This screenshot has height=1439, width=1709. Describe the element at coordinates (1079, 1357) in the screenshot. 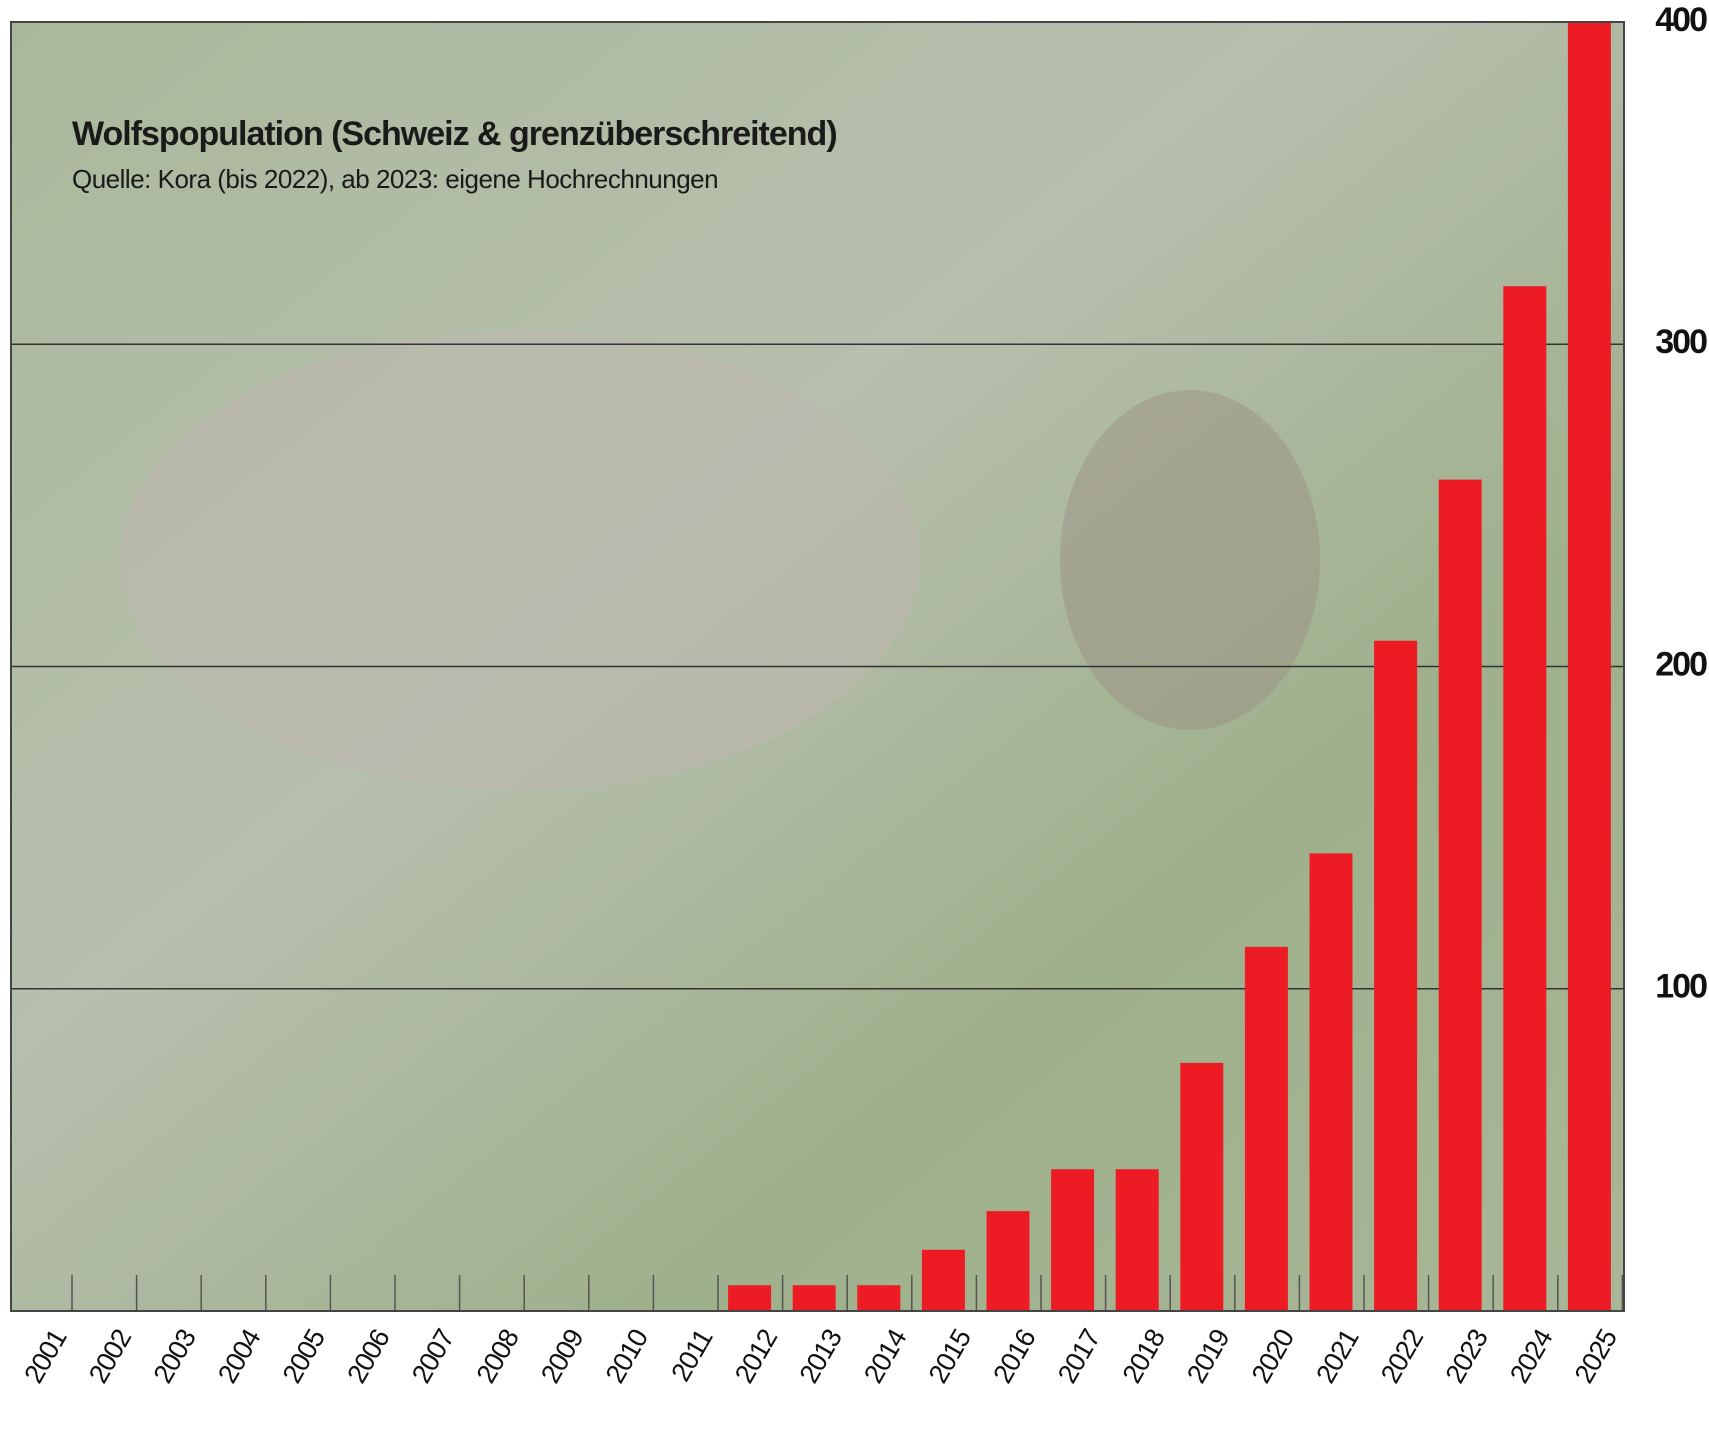

I see `x-tick-label: 2017` at that location.